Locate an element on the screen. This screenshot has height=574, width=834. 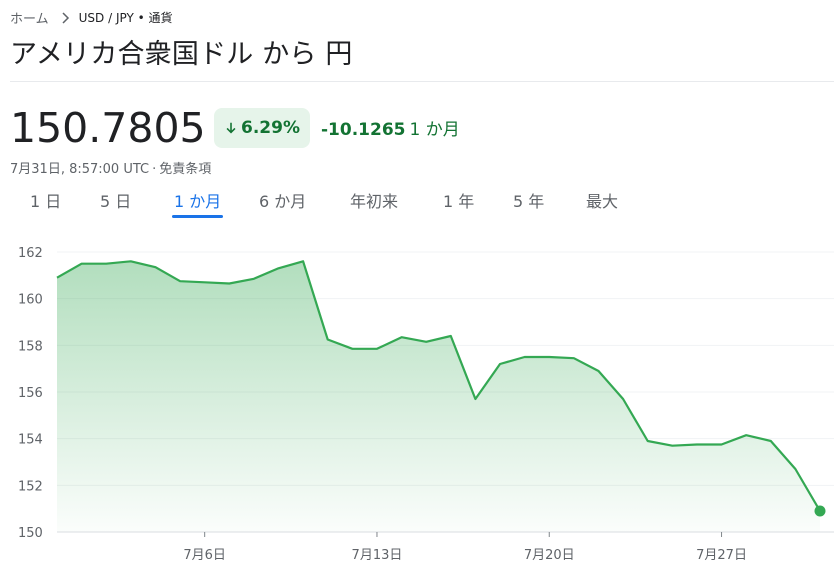
y-tick-label: 160 is located at coordinates (30, 300).